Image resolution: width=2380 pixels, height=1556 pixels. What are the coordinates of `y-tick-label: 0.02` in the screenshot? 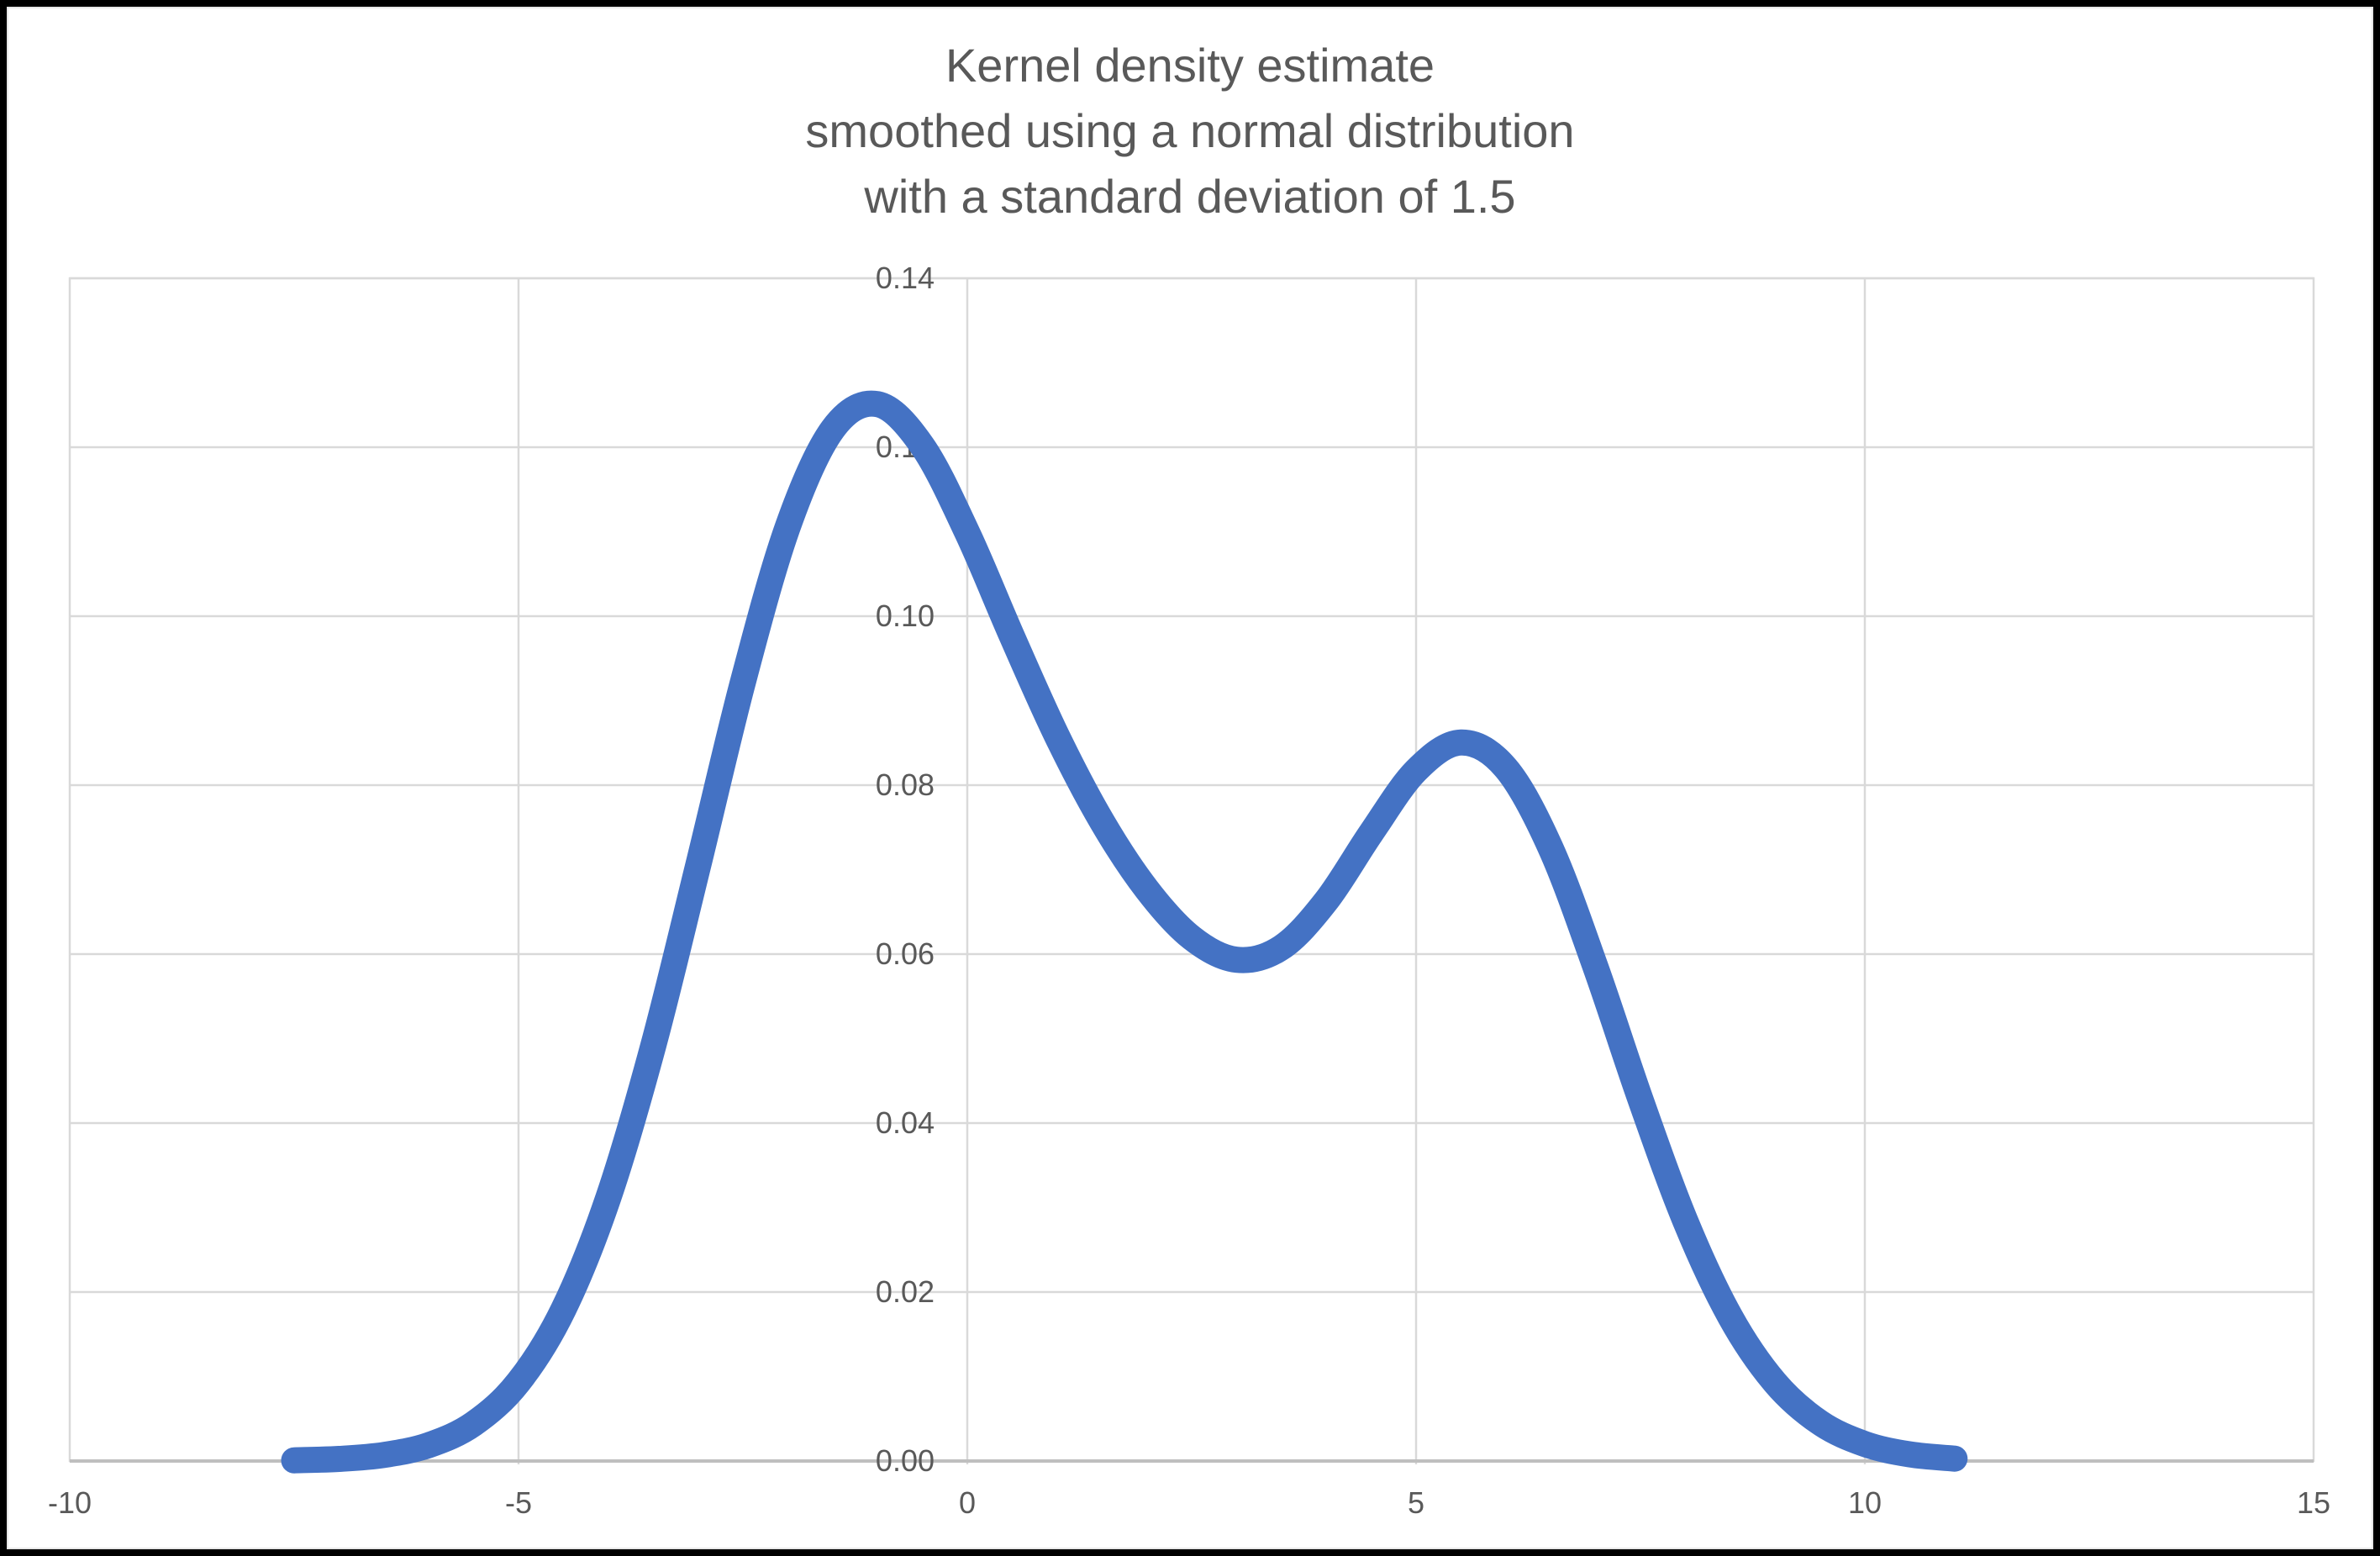 It's located at (905, 1291).